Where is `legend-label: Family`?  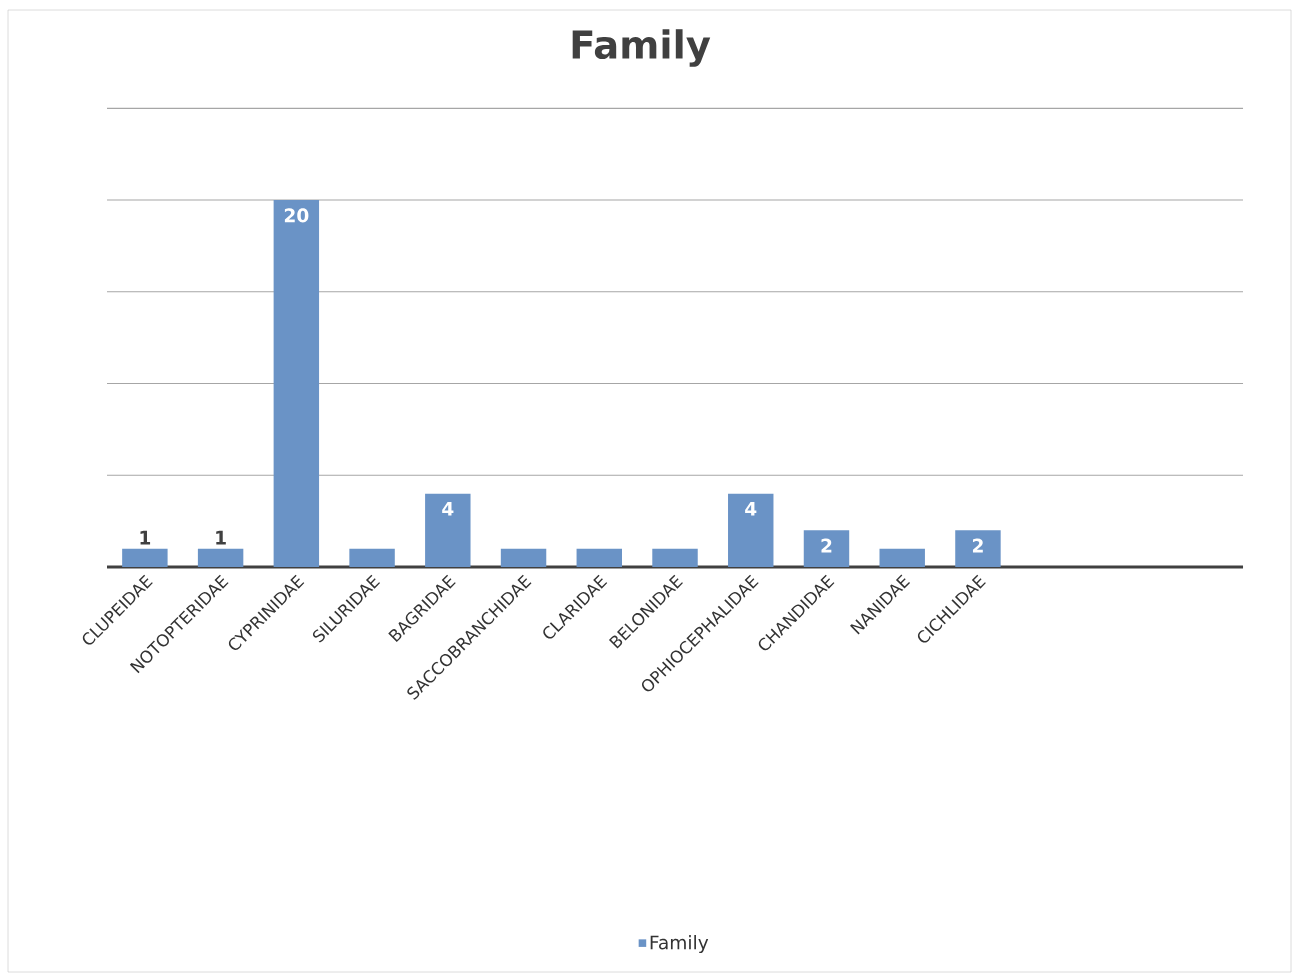 legend-label: Family is located at coordinates (679, 944).